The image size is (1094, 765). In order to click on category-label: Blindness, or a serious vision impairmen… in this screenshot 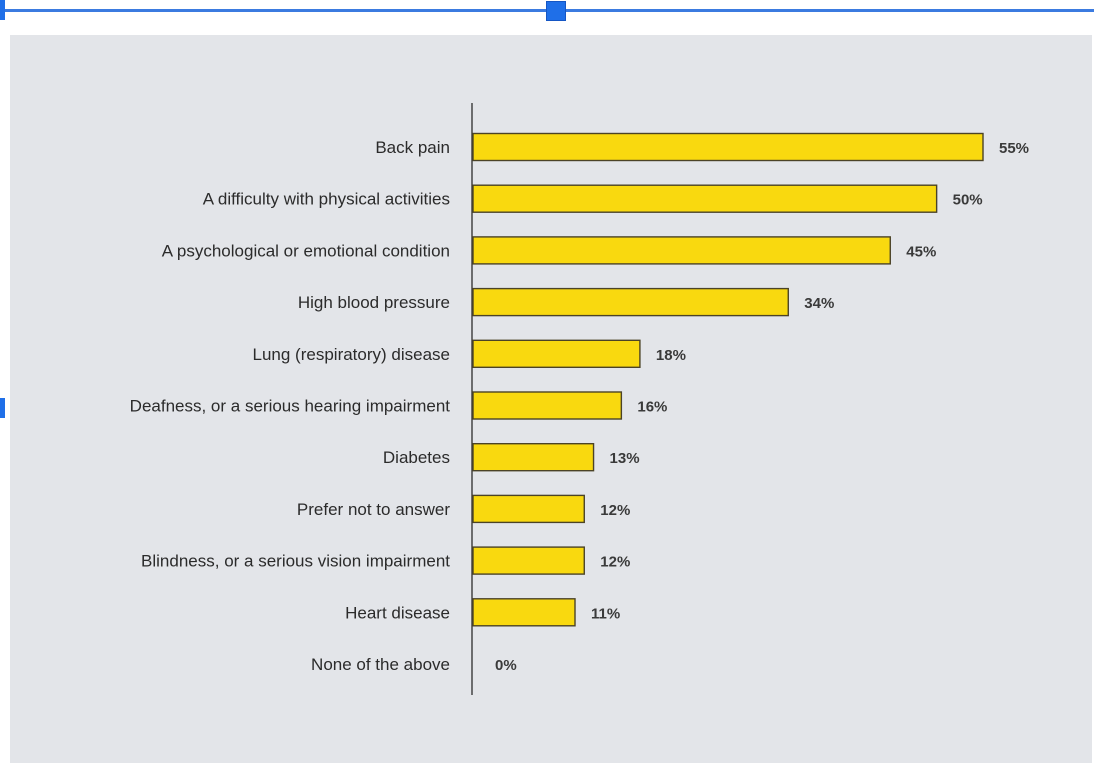, I will do `click(295, 561)`.